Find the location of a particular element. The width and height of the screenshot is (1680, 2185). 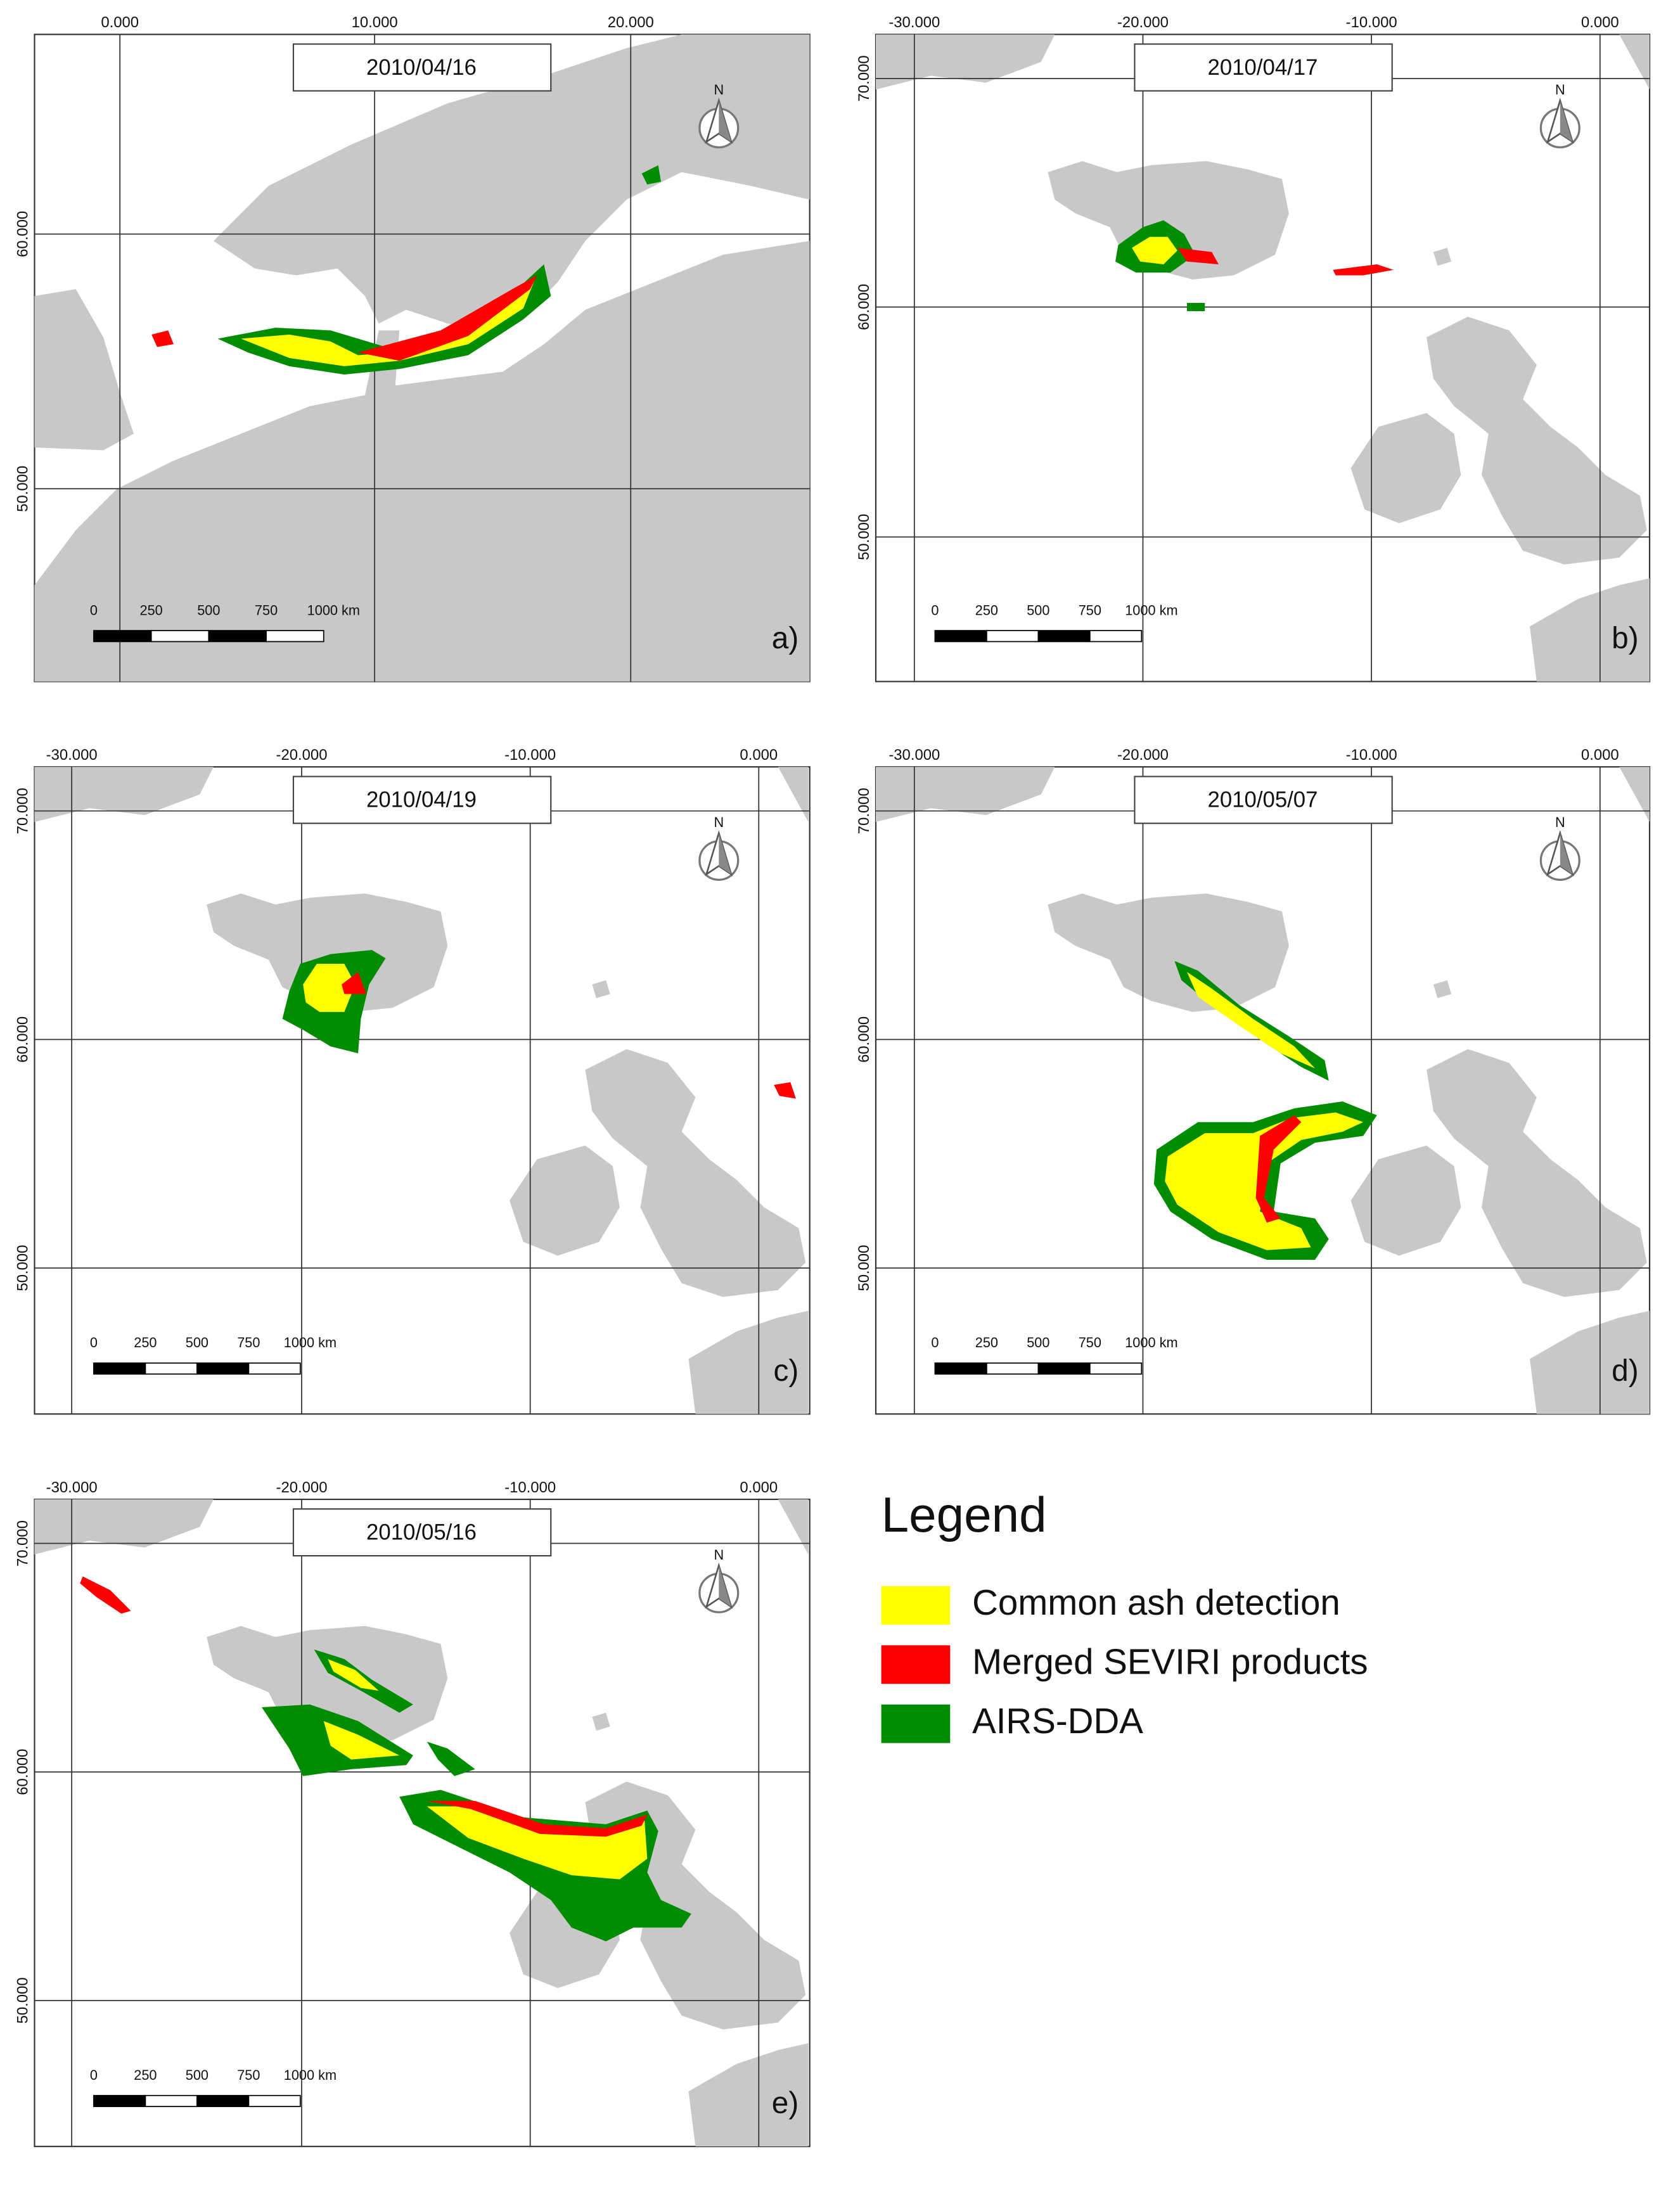

panel-letter: e) is located at coordinates (785, 2103).